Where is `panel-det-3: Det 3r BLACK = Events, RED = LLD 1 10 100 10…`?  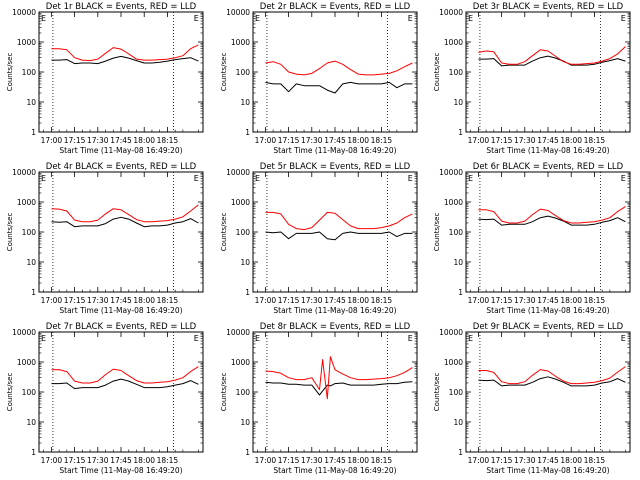 panel-det-3: Det 3r BLACK = Events, RED = LLD 1 10 100 10… is located at coordinates (532, 78).